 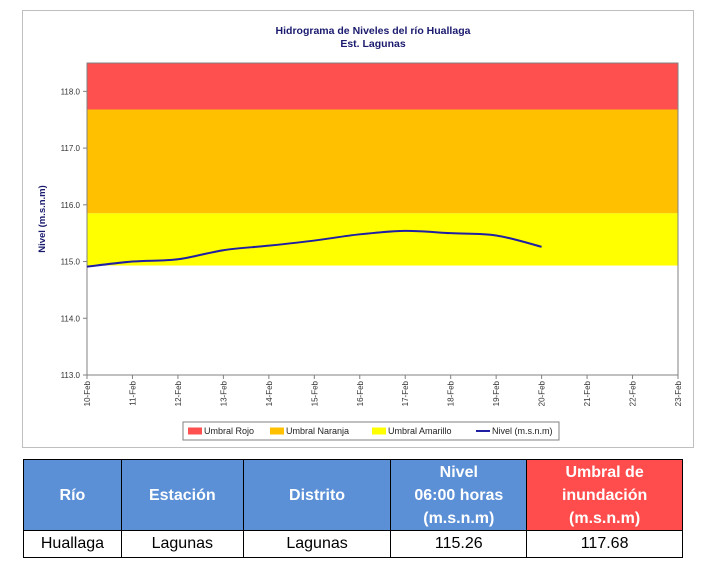 I want to click on x-tick-label-8: 18-Feb, so click(x=451, y=393).